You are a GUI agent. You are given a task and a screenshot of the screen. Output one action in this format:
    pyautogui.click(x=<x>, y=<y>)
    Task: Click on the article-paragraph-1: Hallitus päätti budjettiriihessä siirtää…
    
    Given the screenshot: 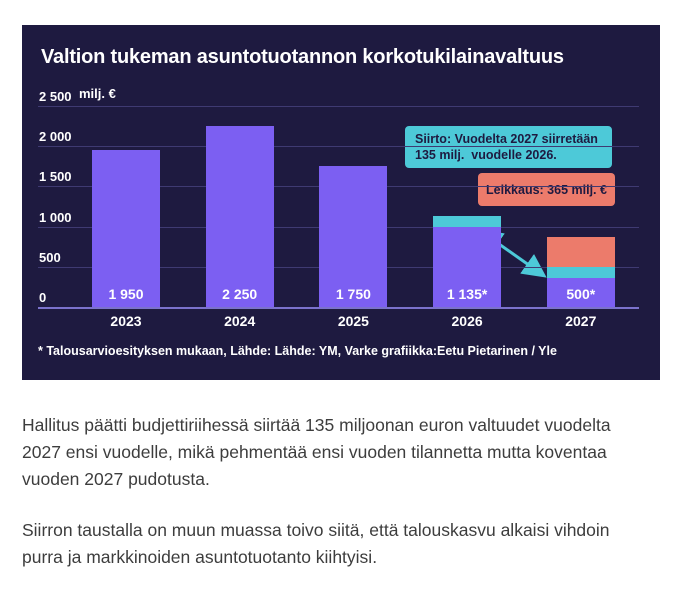 What is the action you would take?
    pyautogui.click(x=316, y=452)
    